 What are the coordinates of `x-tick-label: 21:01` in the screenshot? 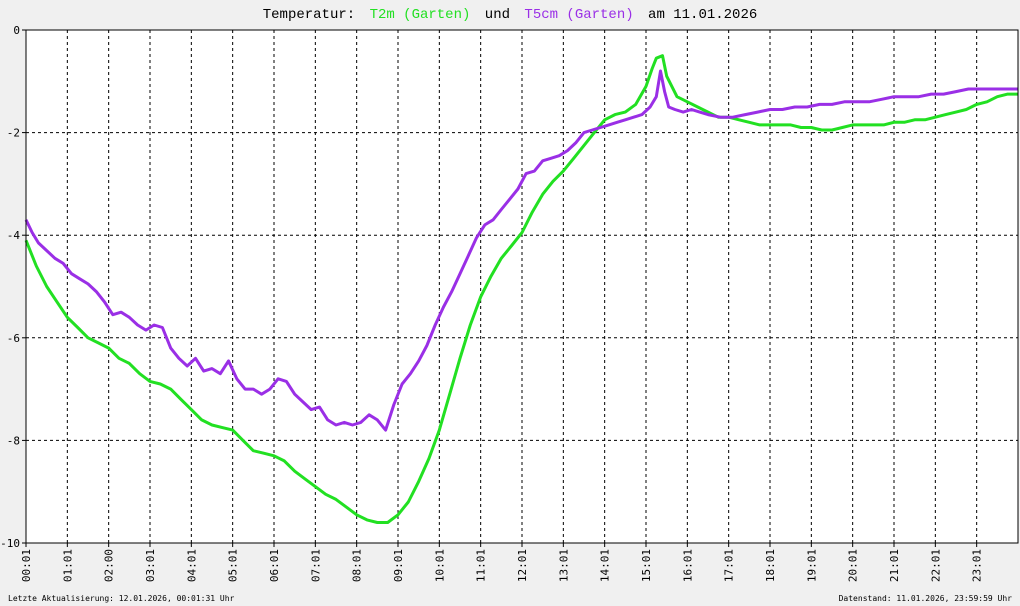 It's located at (894, 565).